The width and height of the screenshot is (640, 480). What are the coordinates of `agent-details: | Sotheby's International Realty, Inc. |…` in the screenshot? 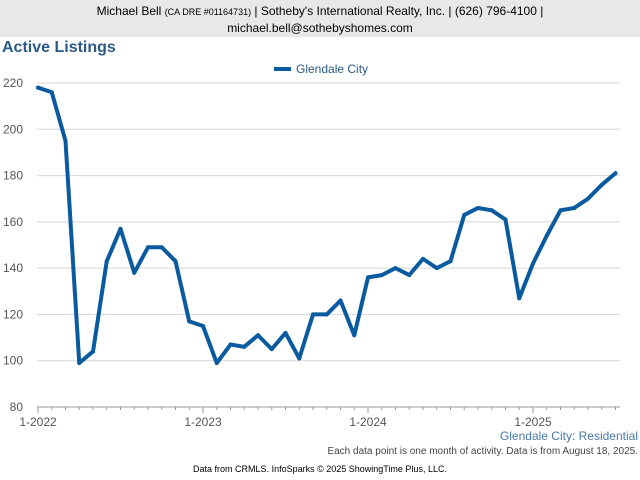 It's located at (399, 11).